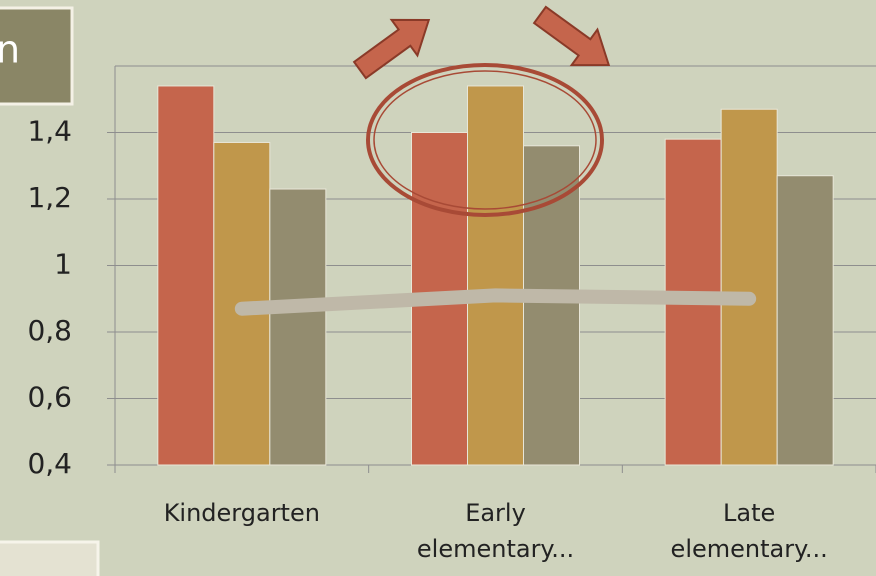  Describe the element at coordinates (49, 197) in the screenshot. I see `y-tick-label: 1,2` at that location.